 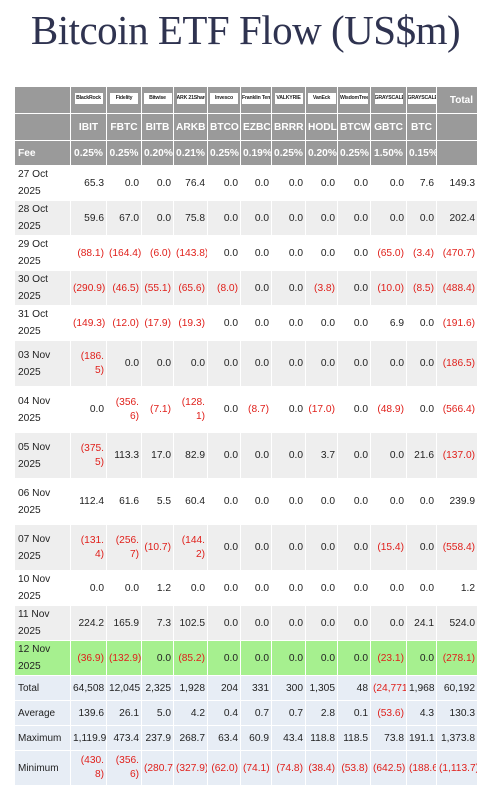 I want to click on total-cell: 202.4, so click(x=457, y=218).